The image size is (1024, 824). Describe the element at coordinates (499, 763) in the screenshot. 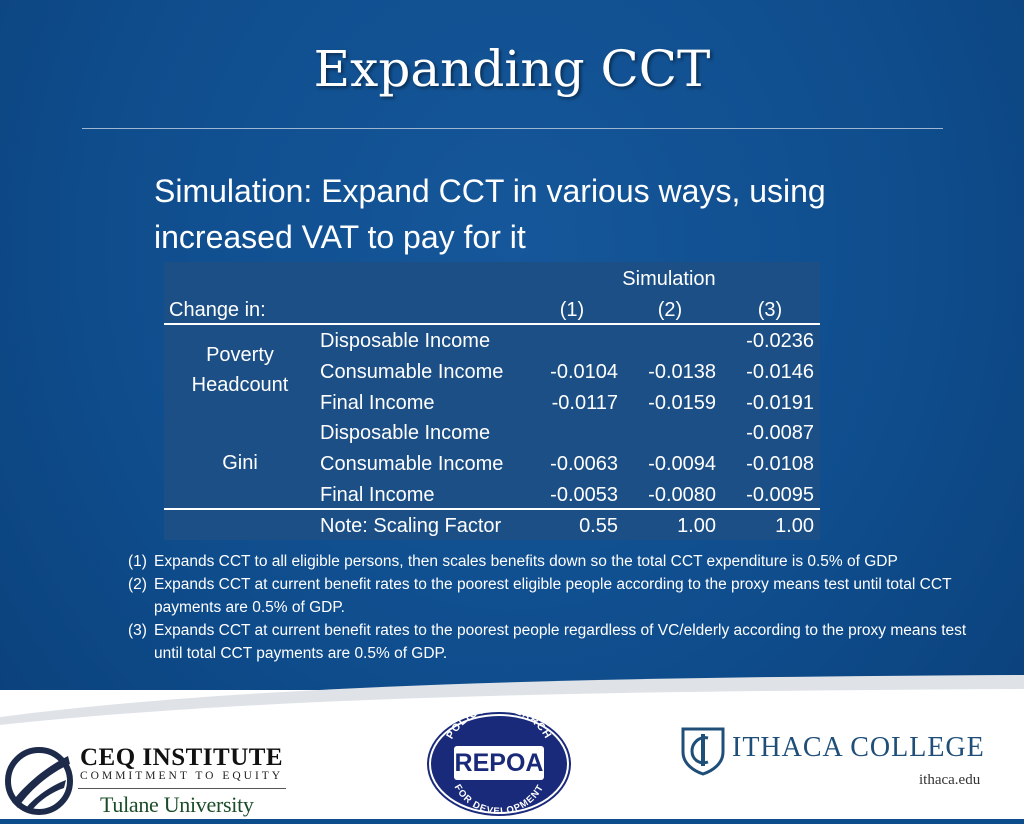

I see `repoa-name: REPOA` at that location.